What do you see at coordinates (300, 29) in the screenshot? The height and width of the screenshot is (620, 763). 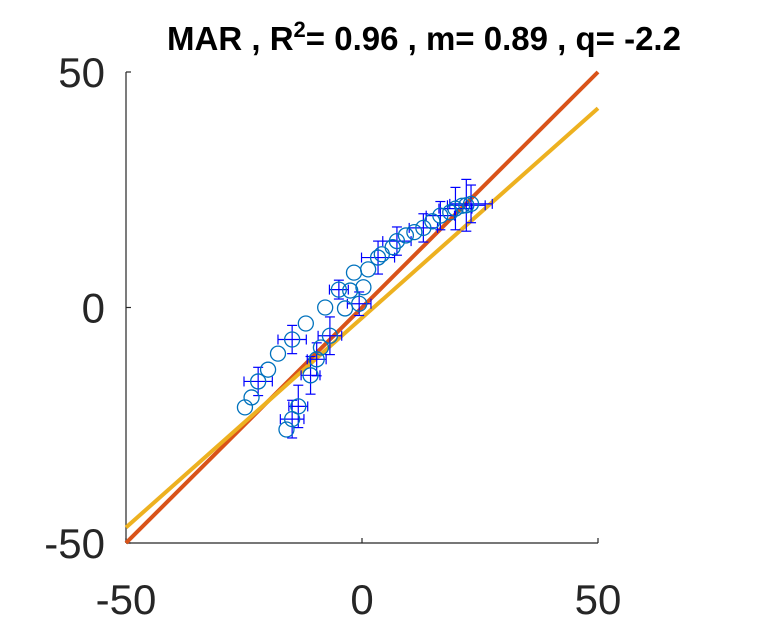 I see `chart-title-superscript: 2` at bounding box center [300, 29].